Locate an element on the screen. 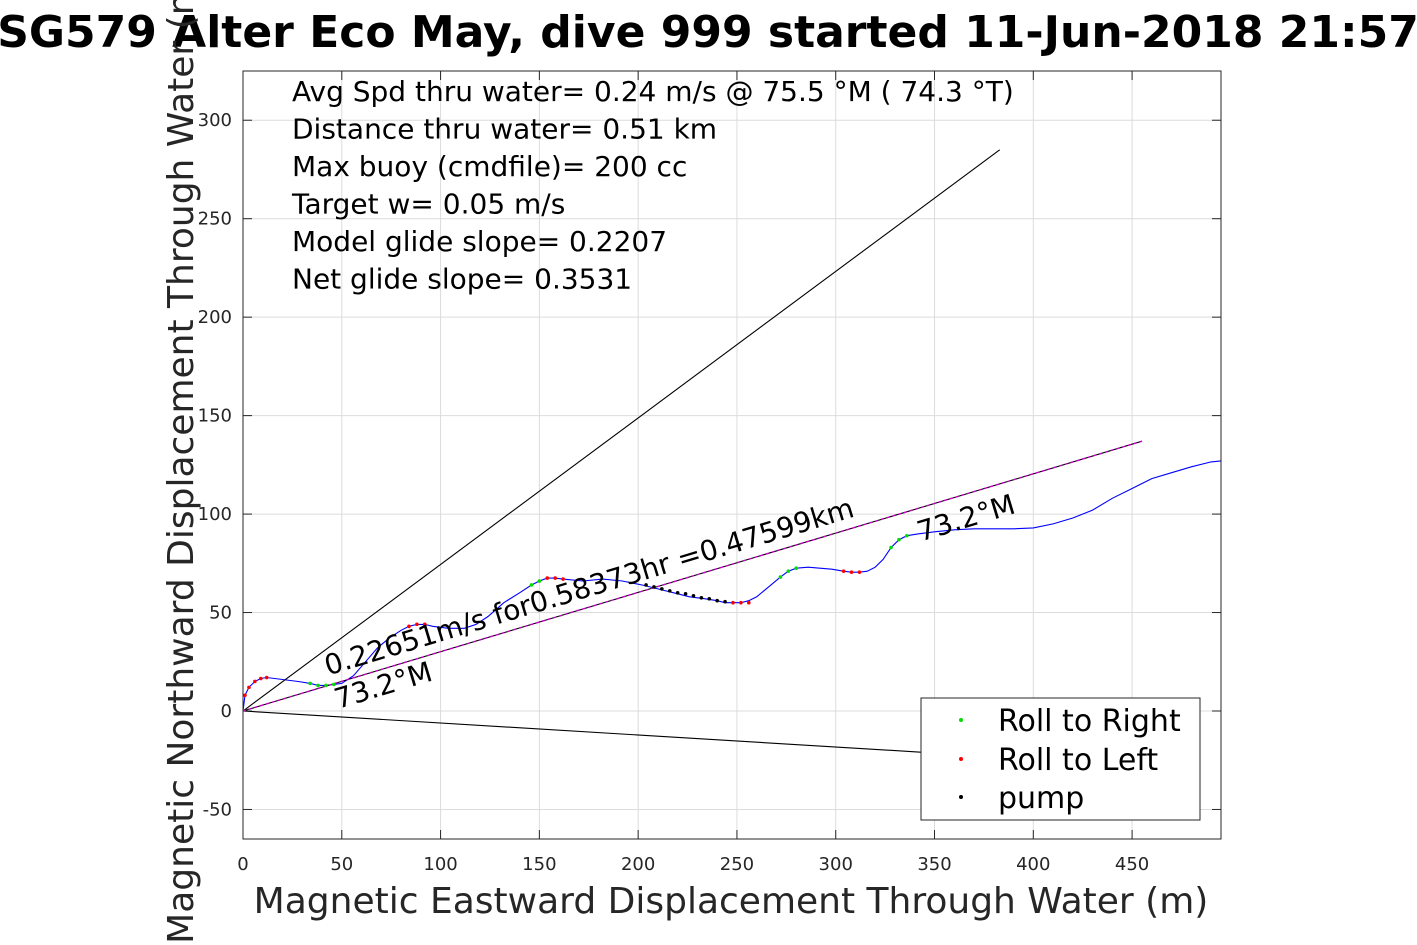 The height and width of the screenshot is (945, 1417). y-tick-label: 150 is located at coordinates (215, 416).